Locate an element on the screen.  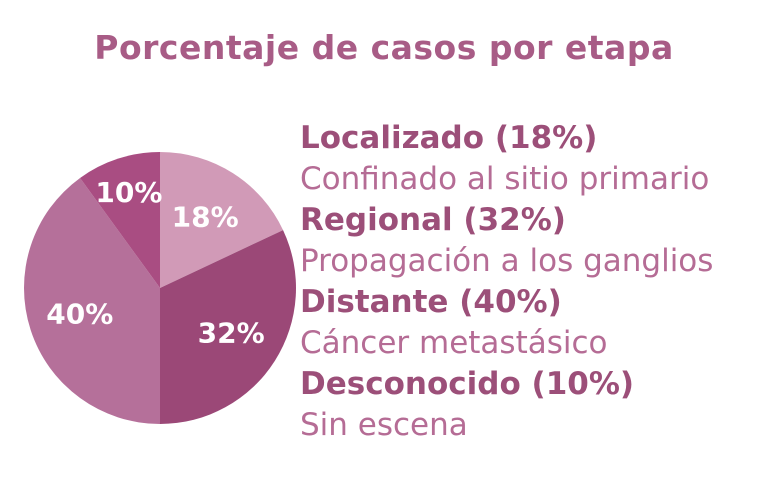
legend-description: Propagación a los ganglios is located at coordinates (507, 261).